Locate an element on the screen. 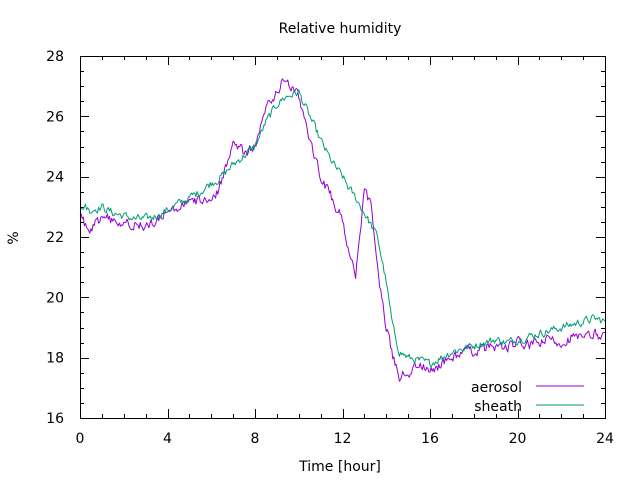 This screenshot has width=640, height=480. legend-label-aerosol: aerosol is located at coordinates (496, 388).